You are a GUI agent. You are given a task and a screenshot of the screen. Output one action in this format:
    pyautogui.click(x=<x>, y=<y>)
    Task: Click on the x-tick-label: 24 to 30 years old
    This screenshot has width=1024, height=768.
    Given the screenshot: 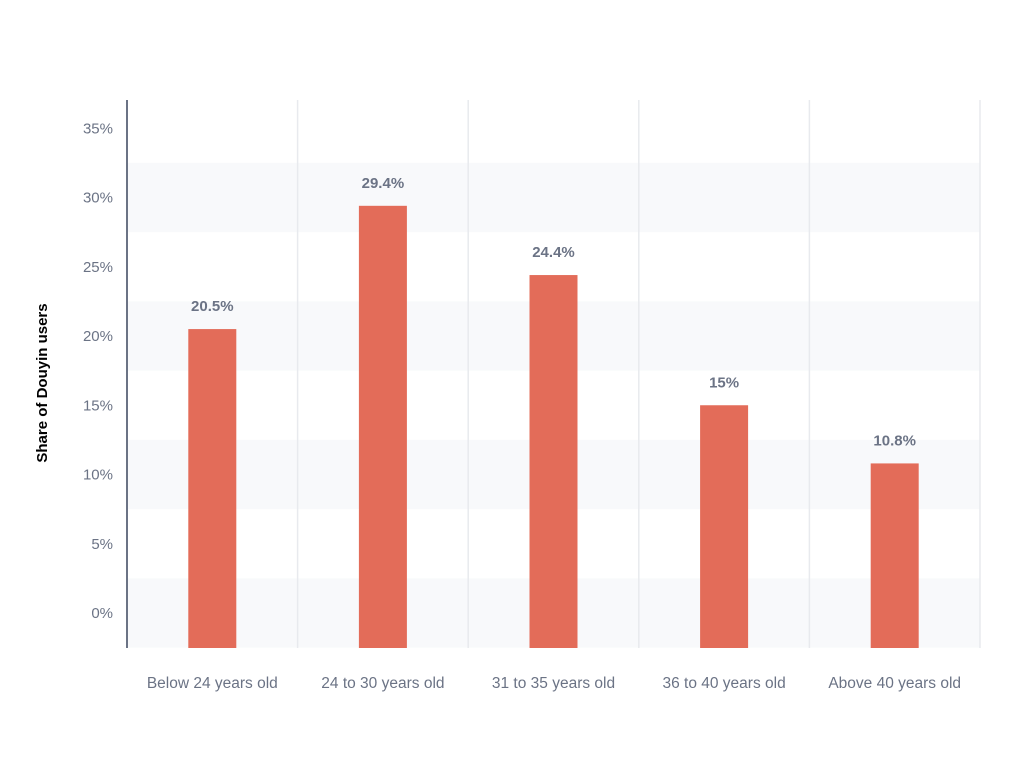 What is the action you would take?
    pyautogui.click(x=382, y=683)
    